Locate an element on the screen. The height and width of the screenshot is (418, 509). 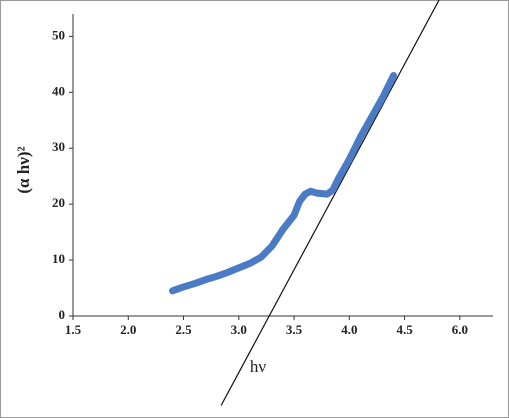
x-tick-label: 3.0 is located at coordinates (239, 329).